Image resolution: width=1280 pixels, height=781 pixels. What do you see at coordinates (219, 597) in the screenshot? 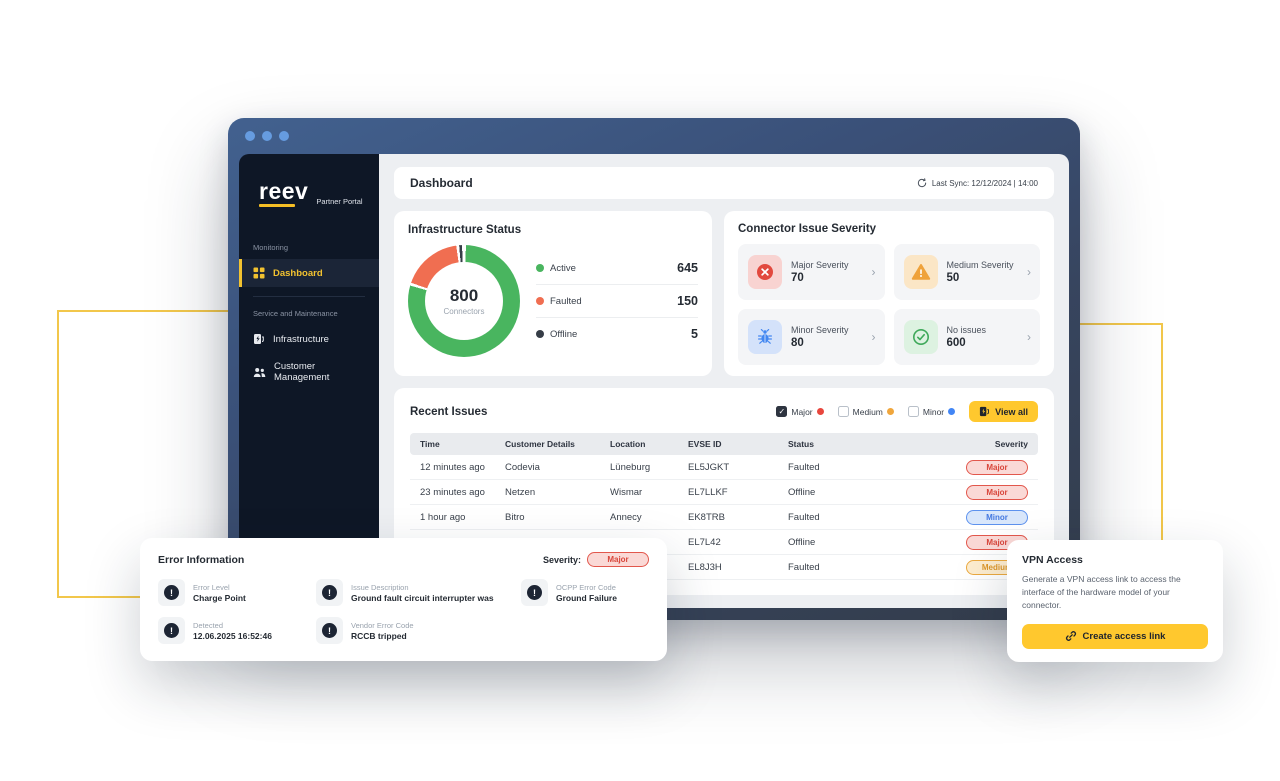
I see `field-value: Charge Point` at bounding box center [219, 597].